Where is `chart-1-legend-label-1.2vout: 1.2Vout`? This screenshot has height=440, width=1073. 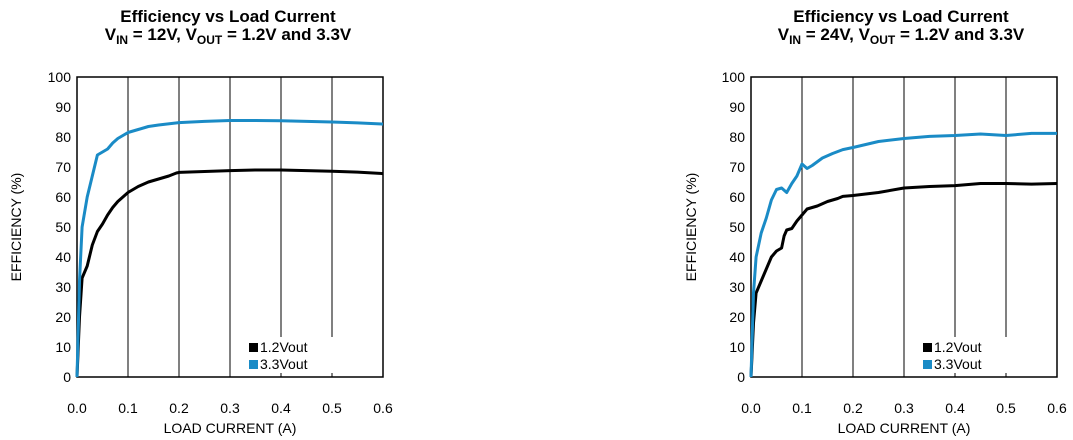 chart-1-legend-label-1.2vout: 1.2Vout is located at coordinates (284, 347).